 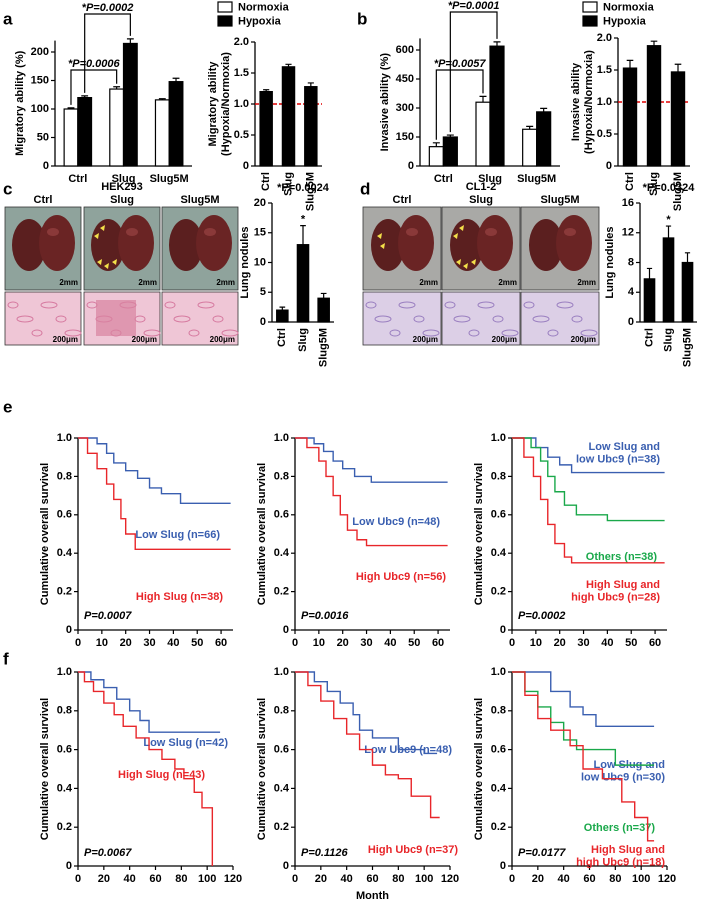 What do you see at coordinates (460, 64) in the screenshot?
I see `annotation: *P=0.0057` at bounding box center [460, 64].